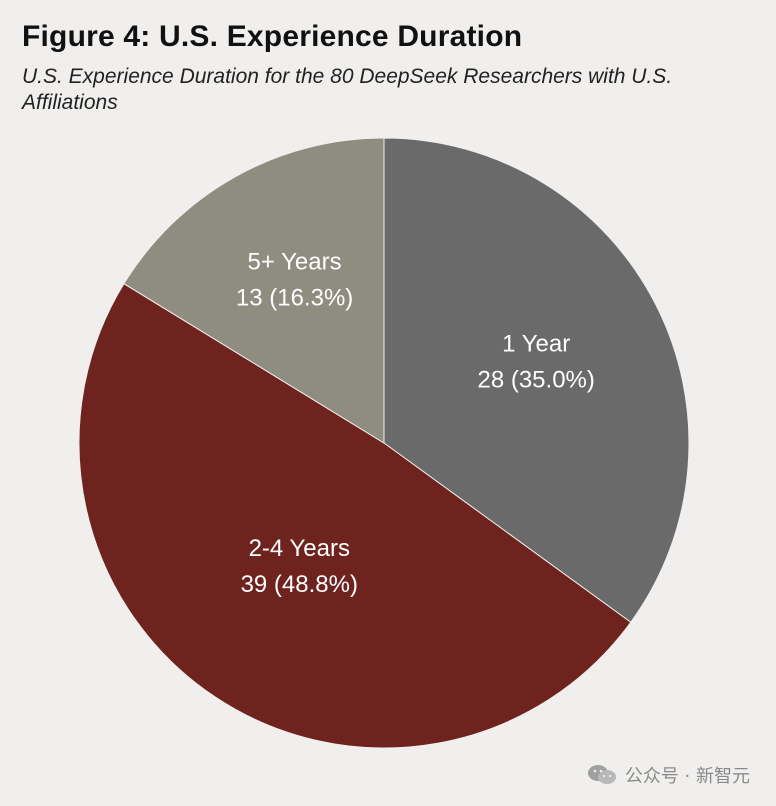  Describe the element at coordinates (687, 776) in the screenshot. I see `watermark-text: 公众号 · 新智元` at that location.